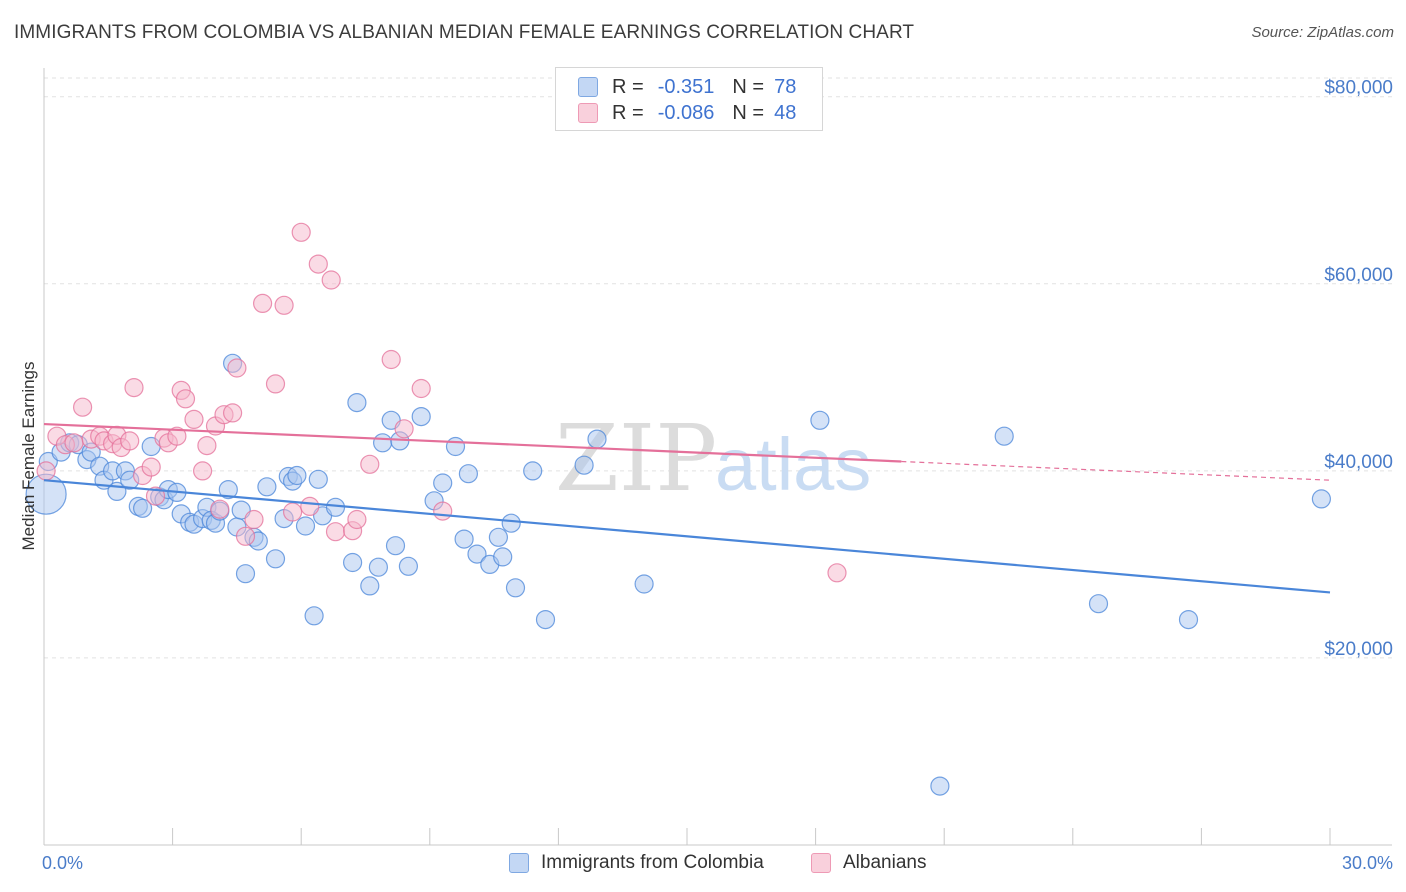 Image resolution: width=1406 pixels, height=892 pixels. What do you see at coordinates (1358, 275) in the screenshot?
I see `y-tick-label: $60,000` at bounding box center [1358, 275].